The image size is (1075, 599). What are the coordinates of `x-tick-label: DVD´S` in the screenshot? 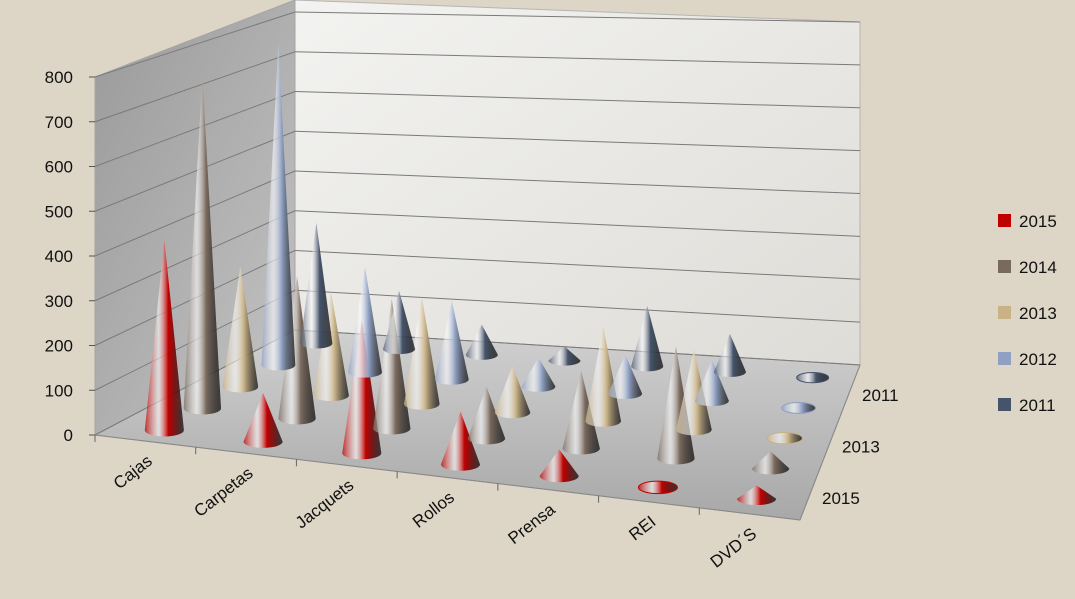 It's located at (733, 548).